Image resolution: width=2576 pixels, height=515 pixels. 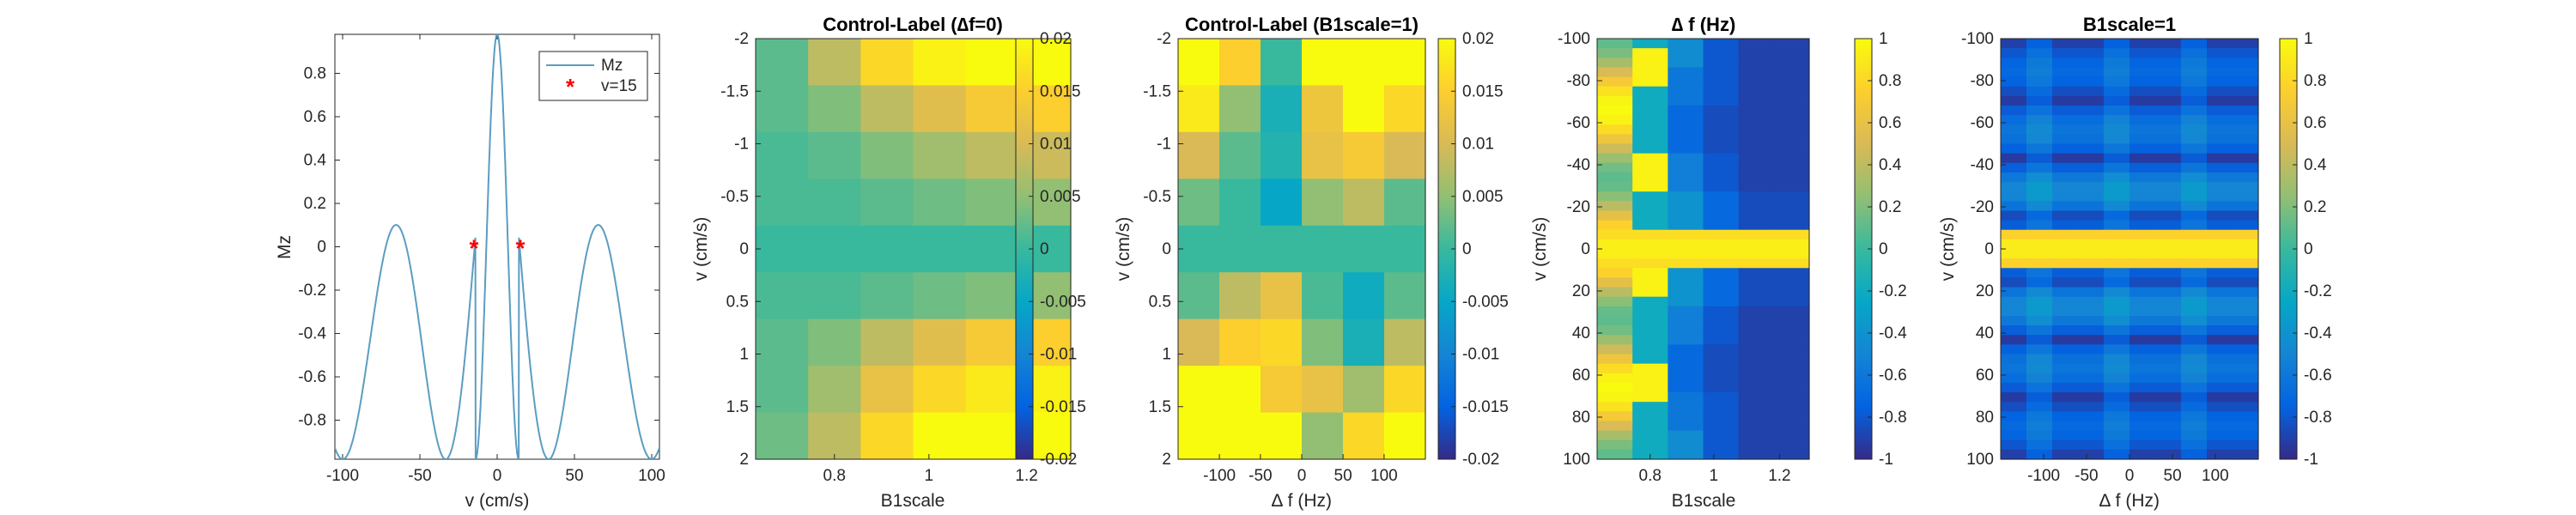 I want to click on legend: Mz * v=15, so click(x=593, y=76).